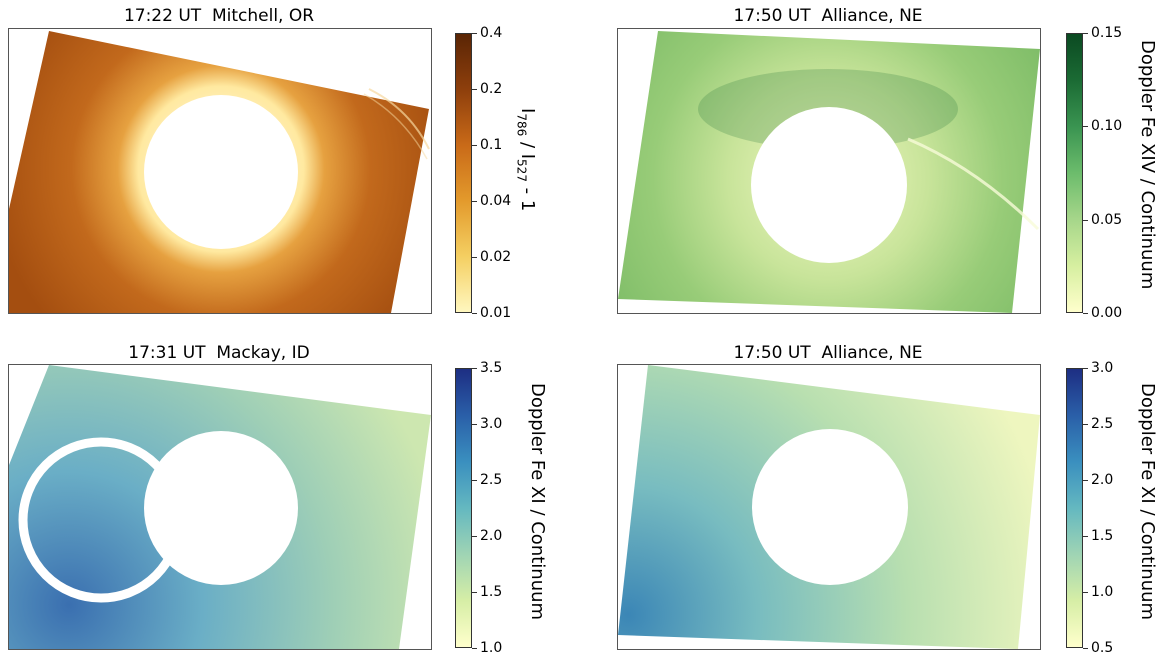 The height and width of the screenshot is (656, 1158). Describe the element at coordinates (1102, 648) in the screenshot. I see `colorbar-tick-label: 0.5` at that location.